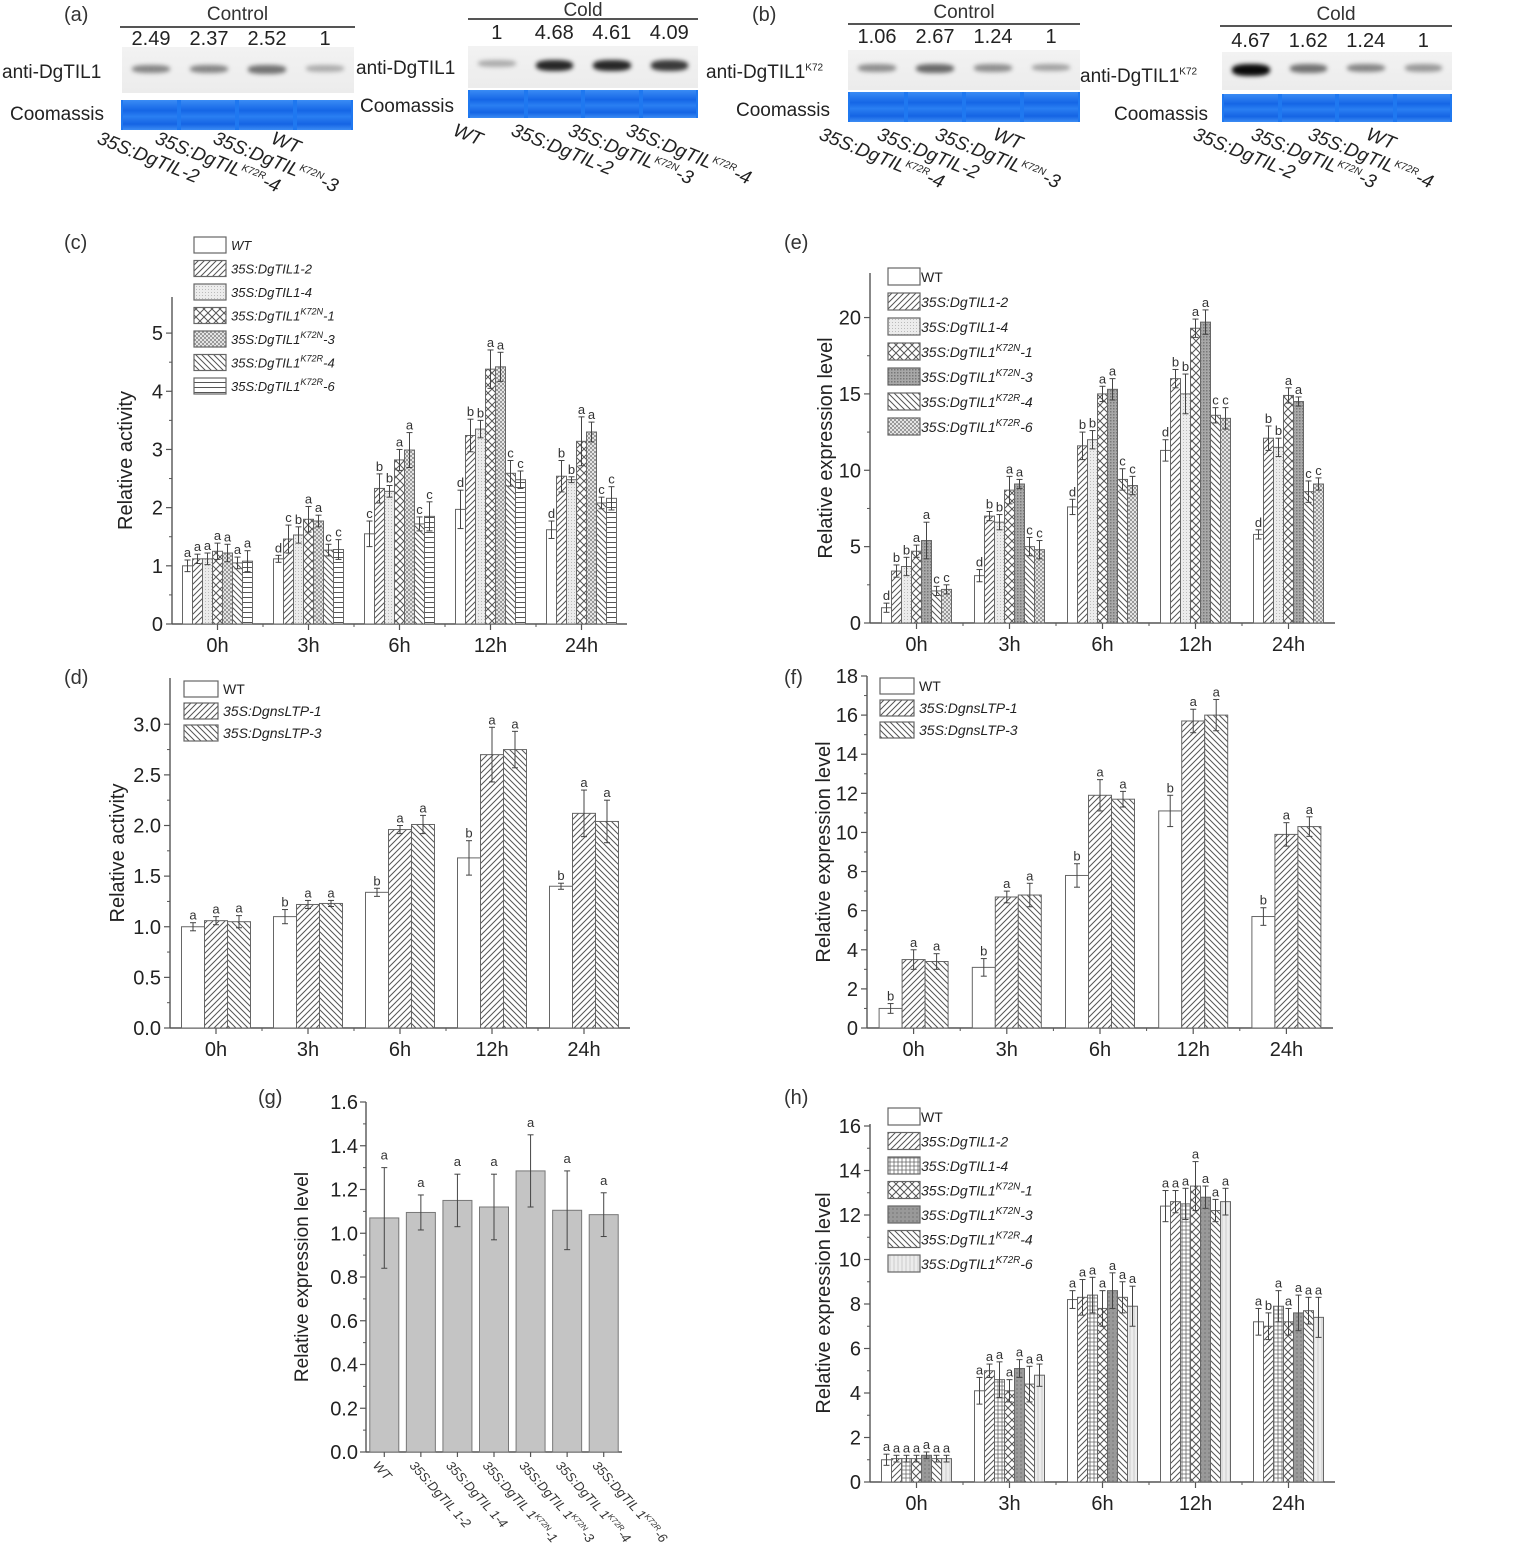 This screenshot has width=1518, height=1560. I want to click on legend-label-sup: K72R, so click(1008, 398).